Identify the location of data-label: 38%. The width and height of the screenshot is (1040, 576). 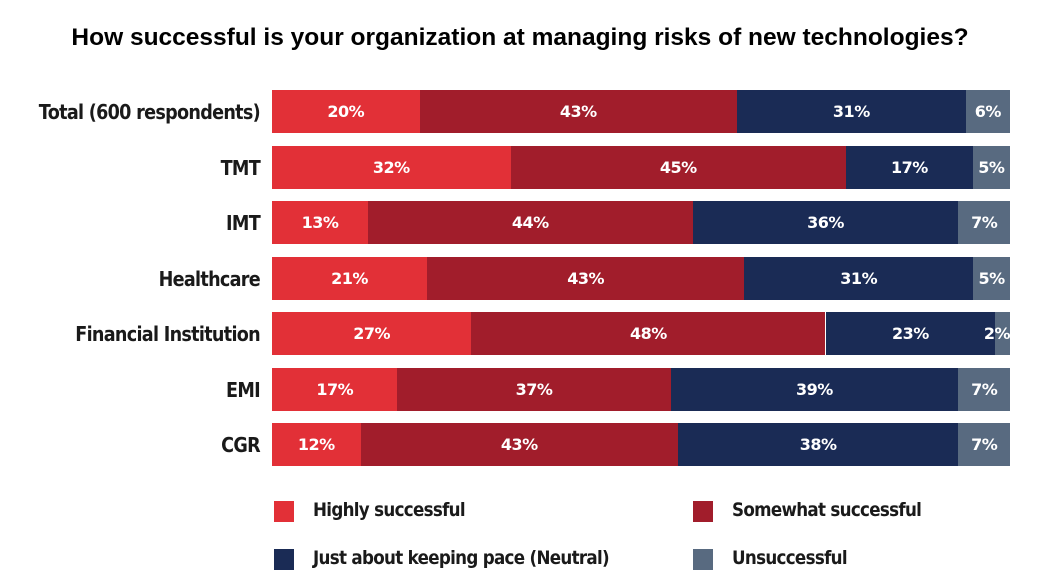
(818, 444).